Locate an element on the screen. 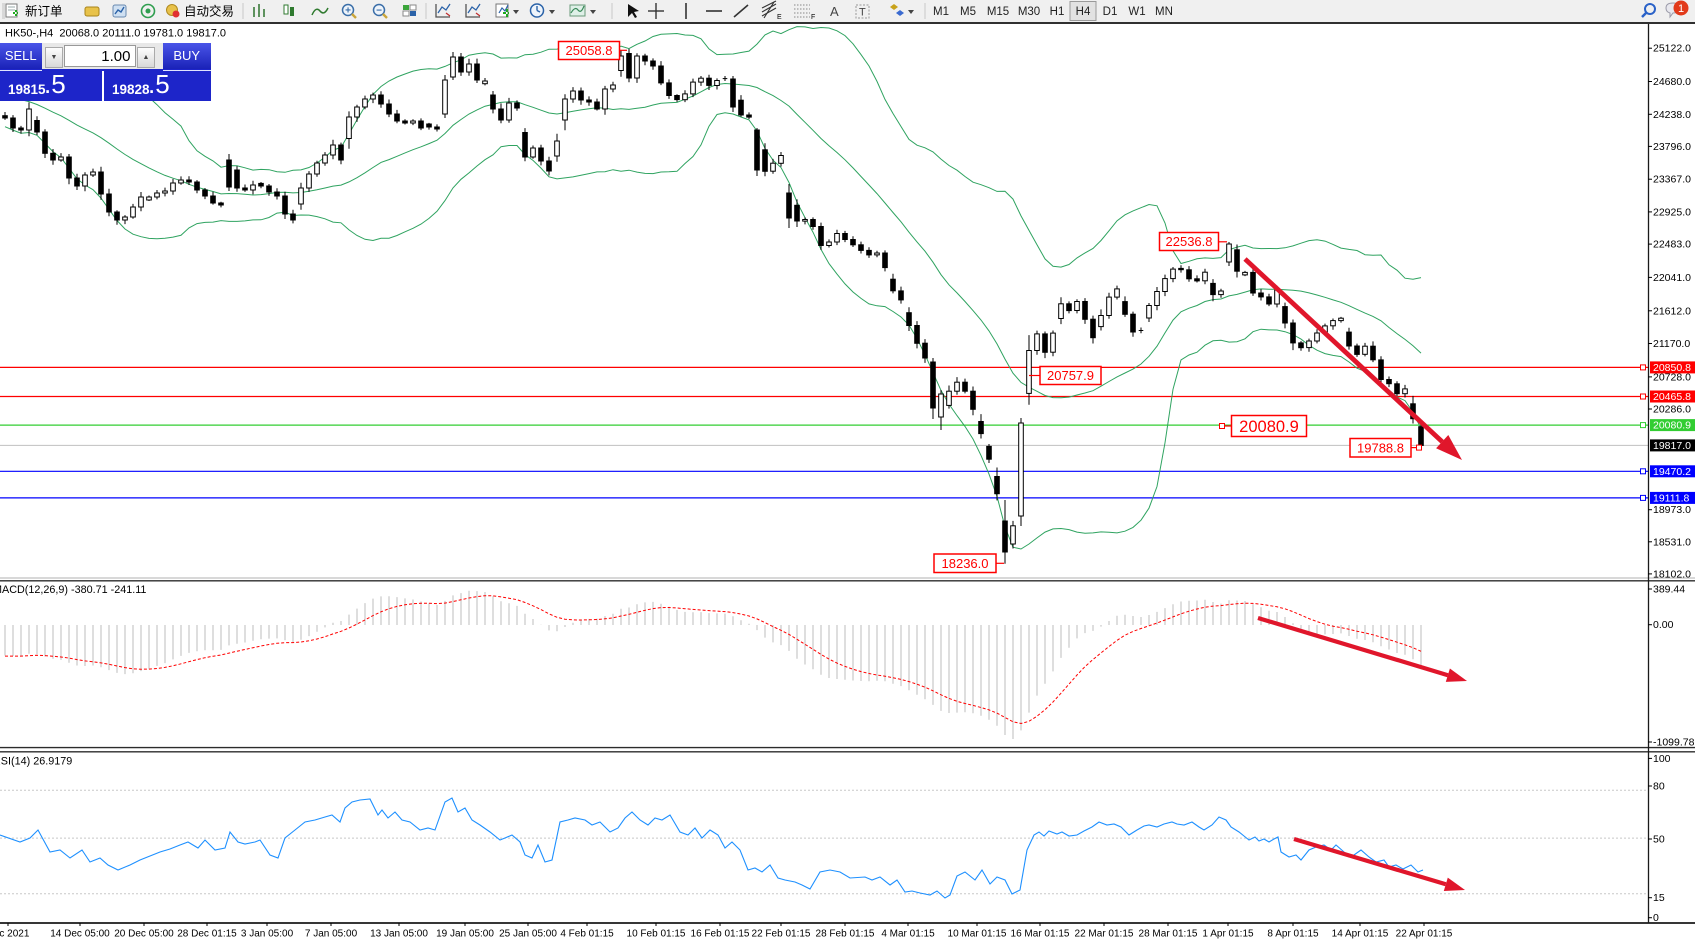  svg-text: M30 is located at coordinates (1029, 12).